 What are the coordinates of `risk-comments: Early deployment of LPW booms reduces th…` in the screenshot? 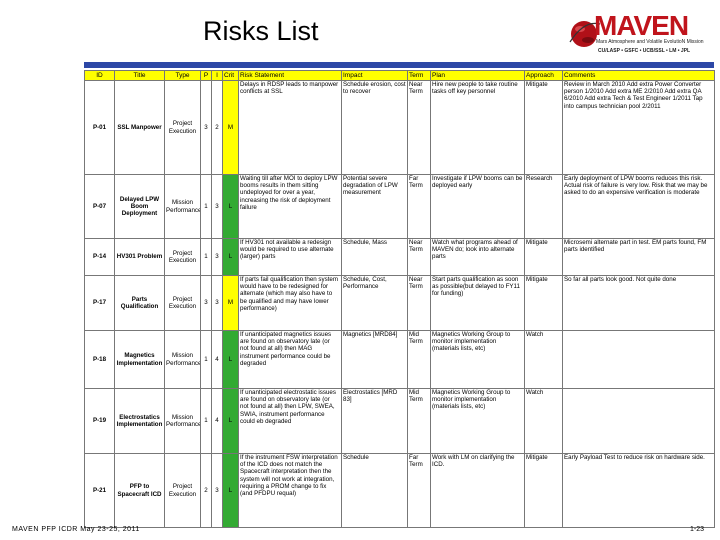 It's located at (638, 206).